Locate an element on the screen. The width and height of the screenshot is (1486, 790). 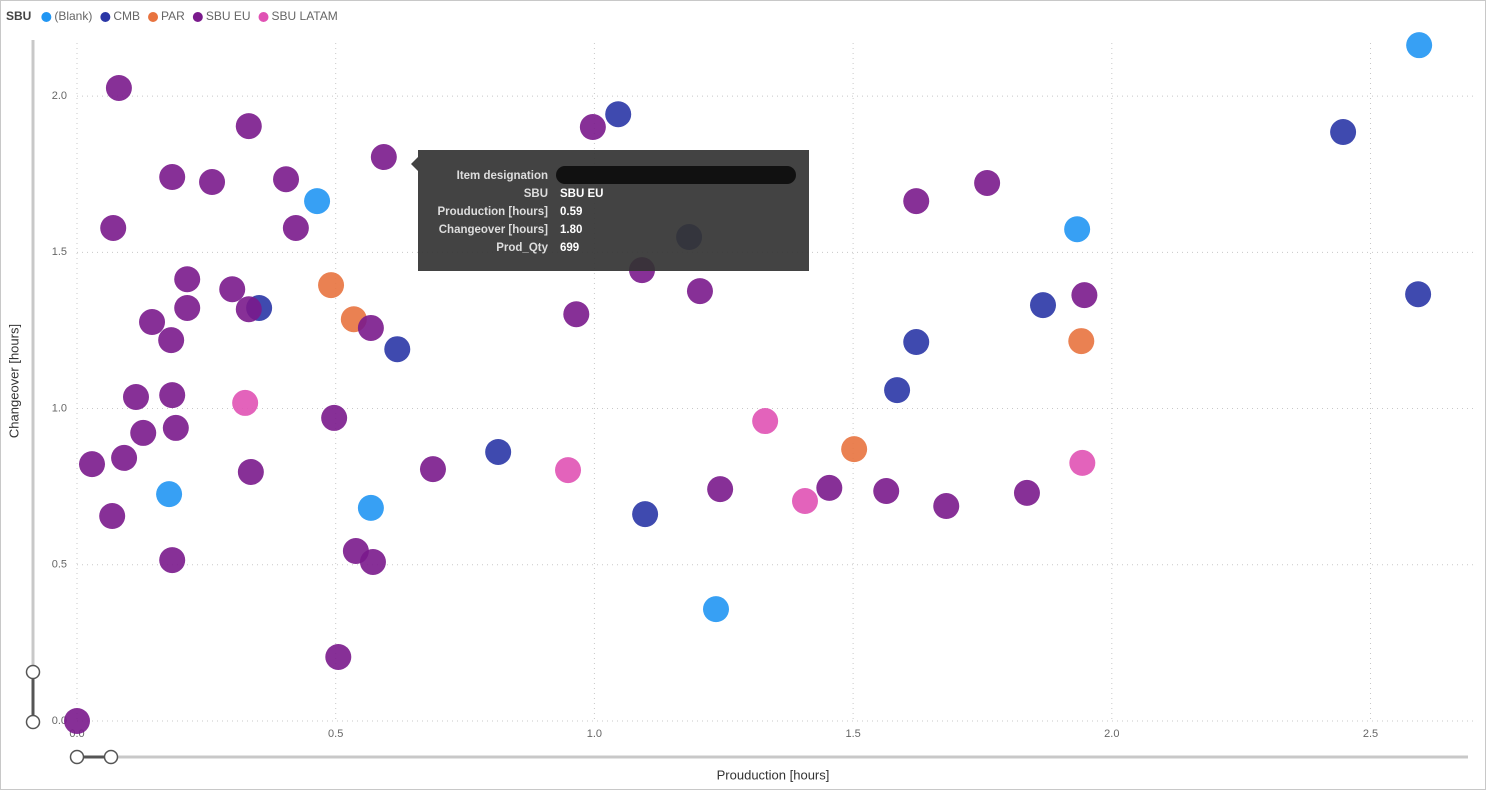
y-axis-title: Changeover [hours] is located at coordinates (13, 381).